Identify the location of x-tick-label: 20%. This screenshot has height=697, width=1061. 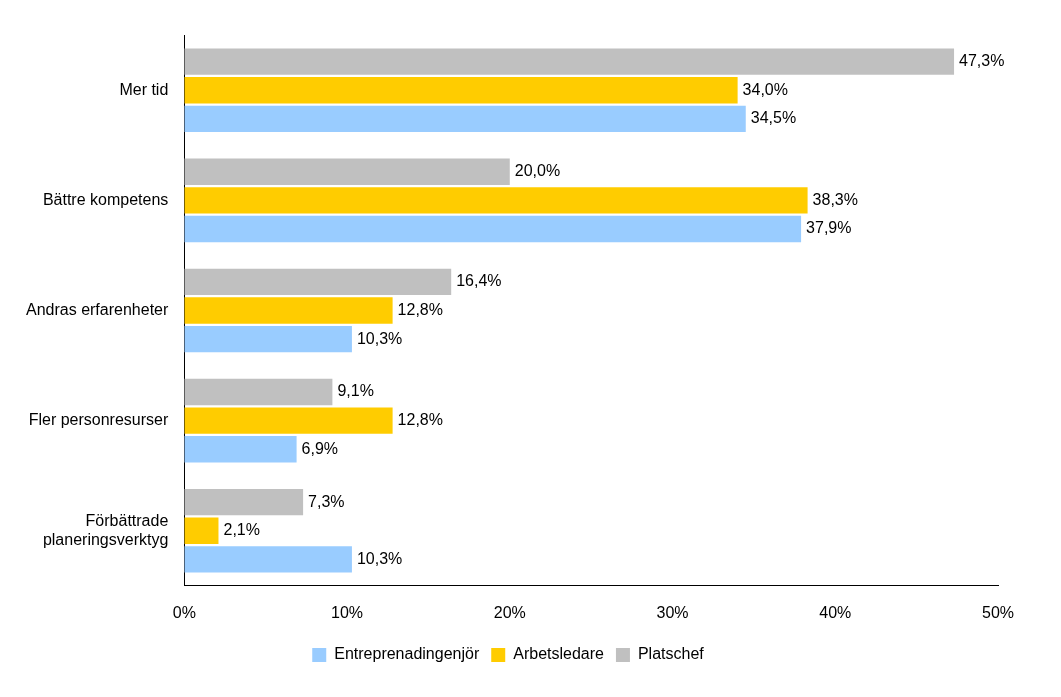
(509, 612).